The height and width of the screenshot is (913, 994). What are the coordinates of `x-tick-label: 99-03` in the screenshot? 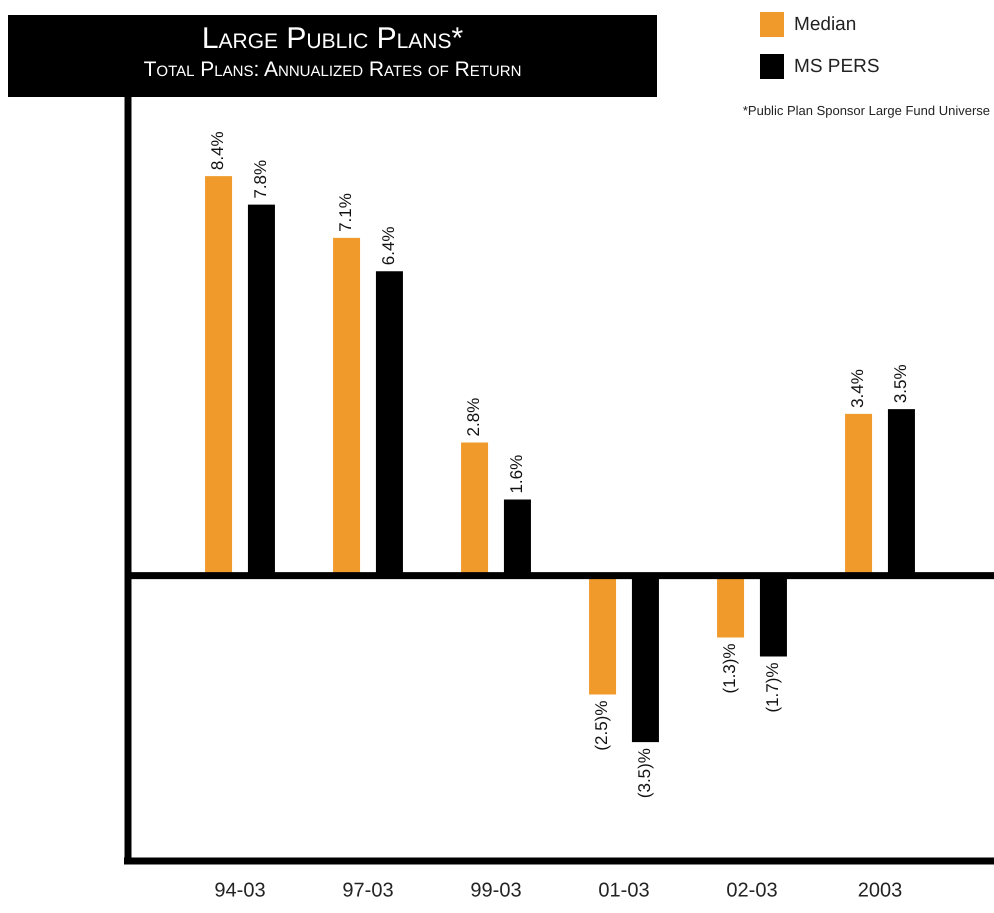 It's located at (496, 891).